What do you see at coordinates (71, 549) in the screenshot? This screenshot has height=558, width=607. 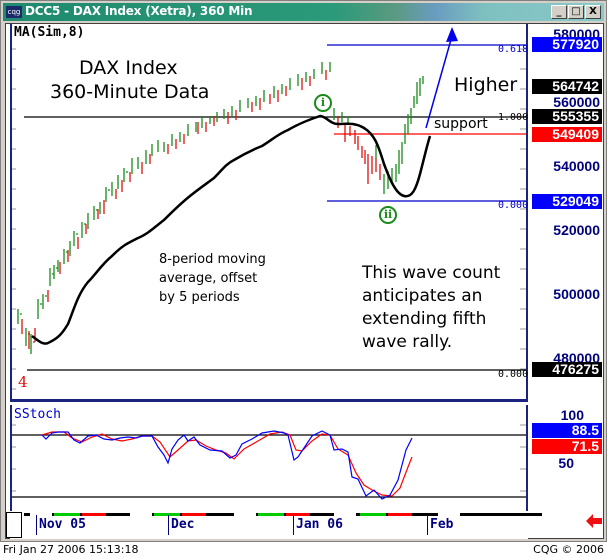 I see `timestamp: Fri Jan 27 2006 15:13:18` at bounding box center [71, 549].